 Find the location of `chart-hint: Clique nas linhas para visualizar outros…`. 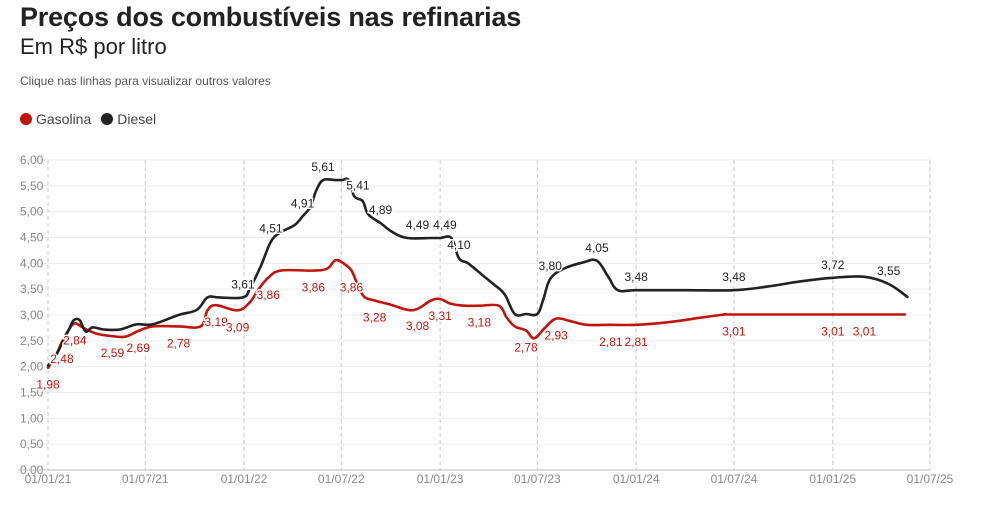

chart-hint: Clique nas linhas para visualizar outros… is located at coordinates (145, 81).